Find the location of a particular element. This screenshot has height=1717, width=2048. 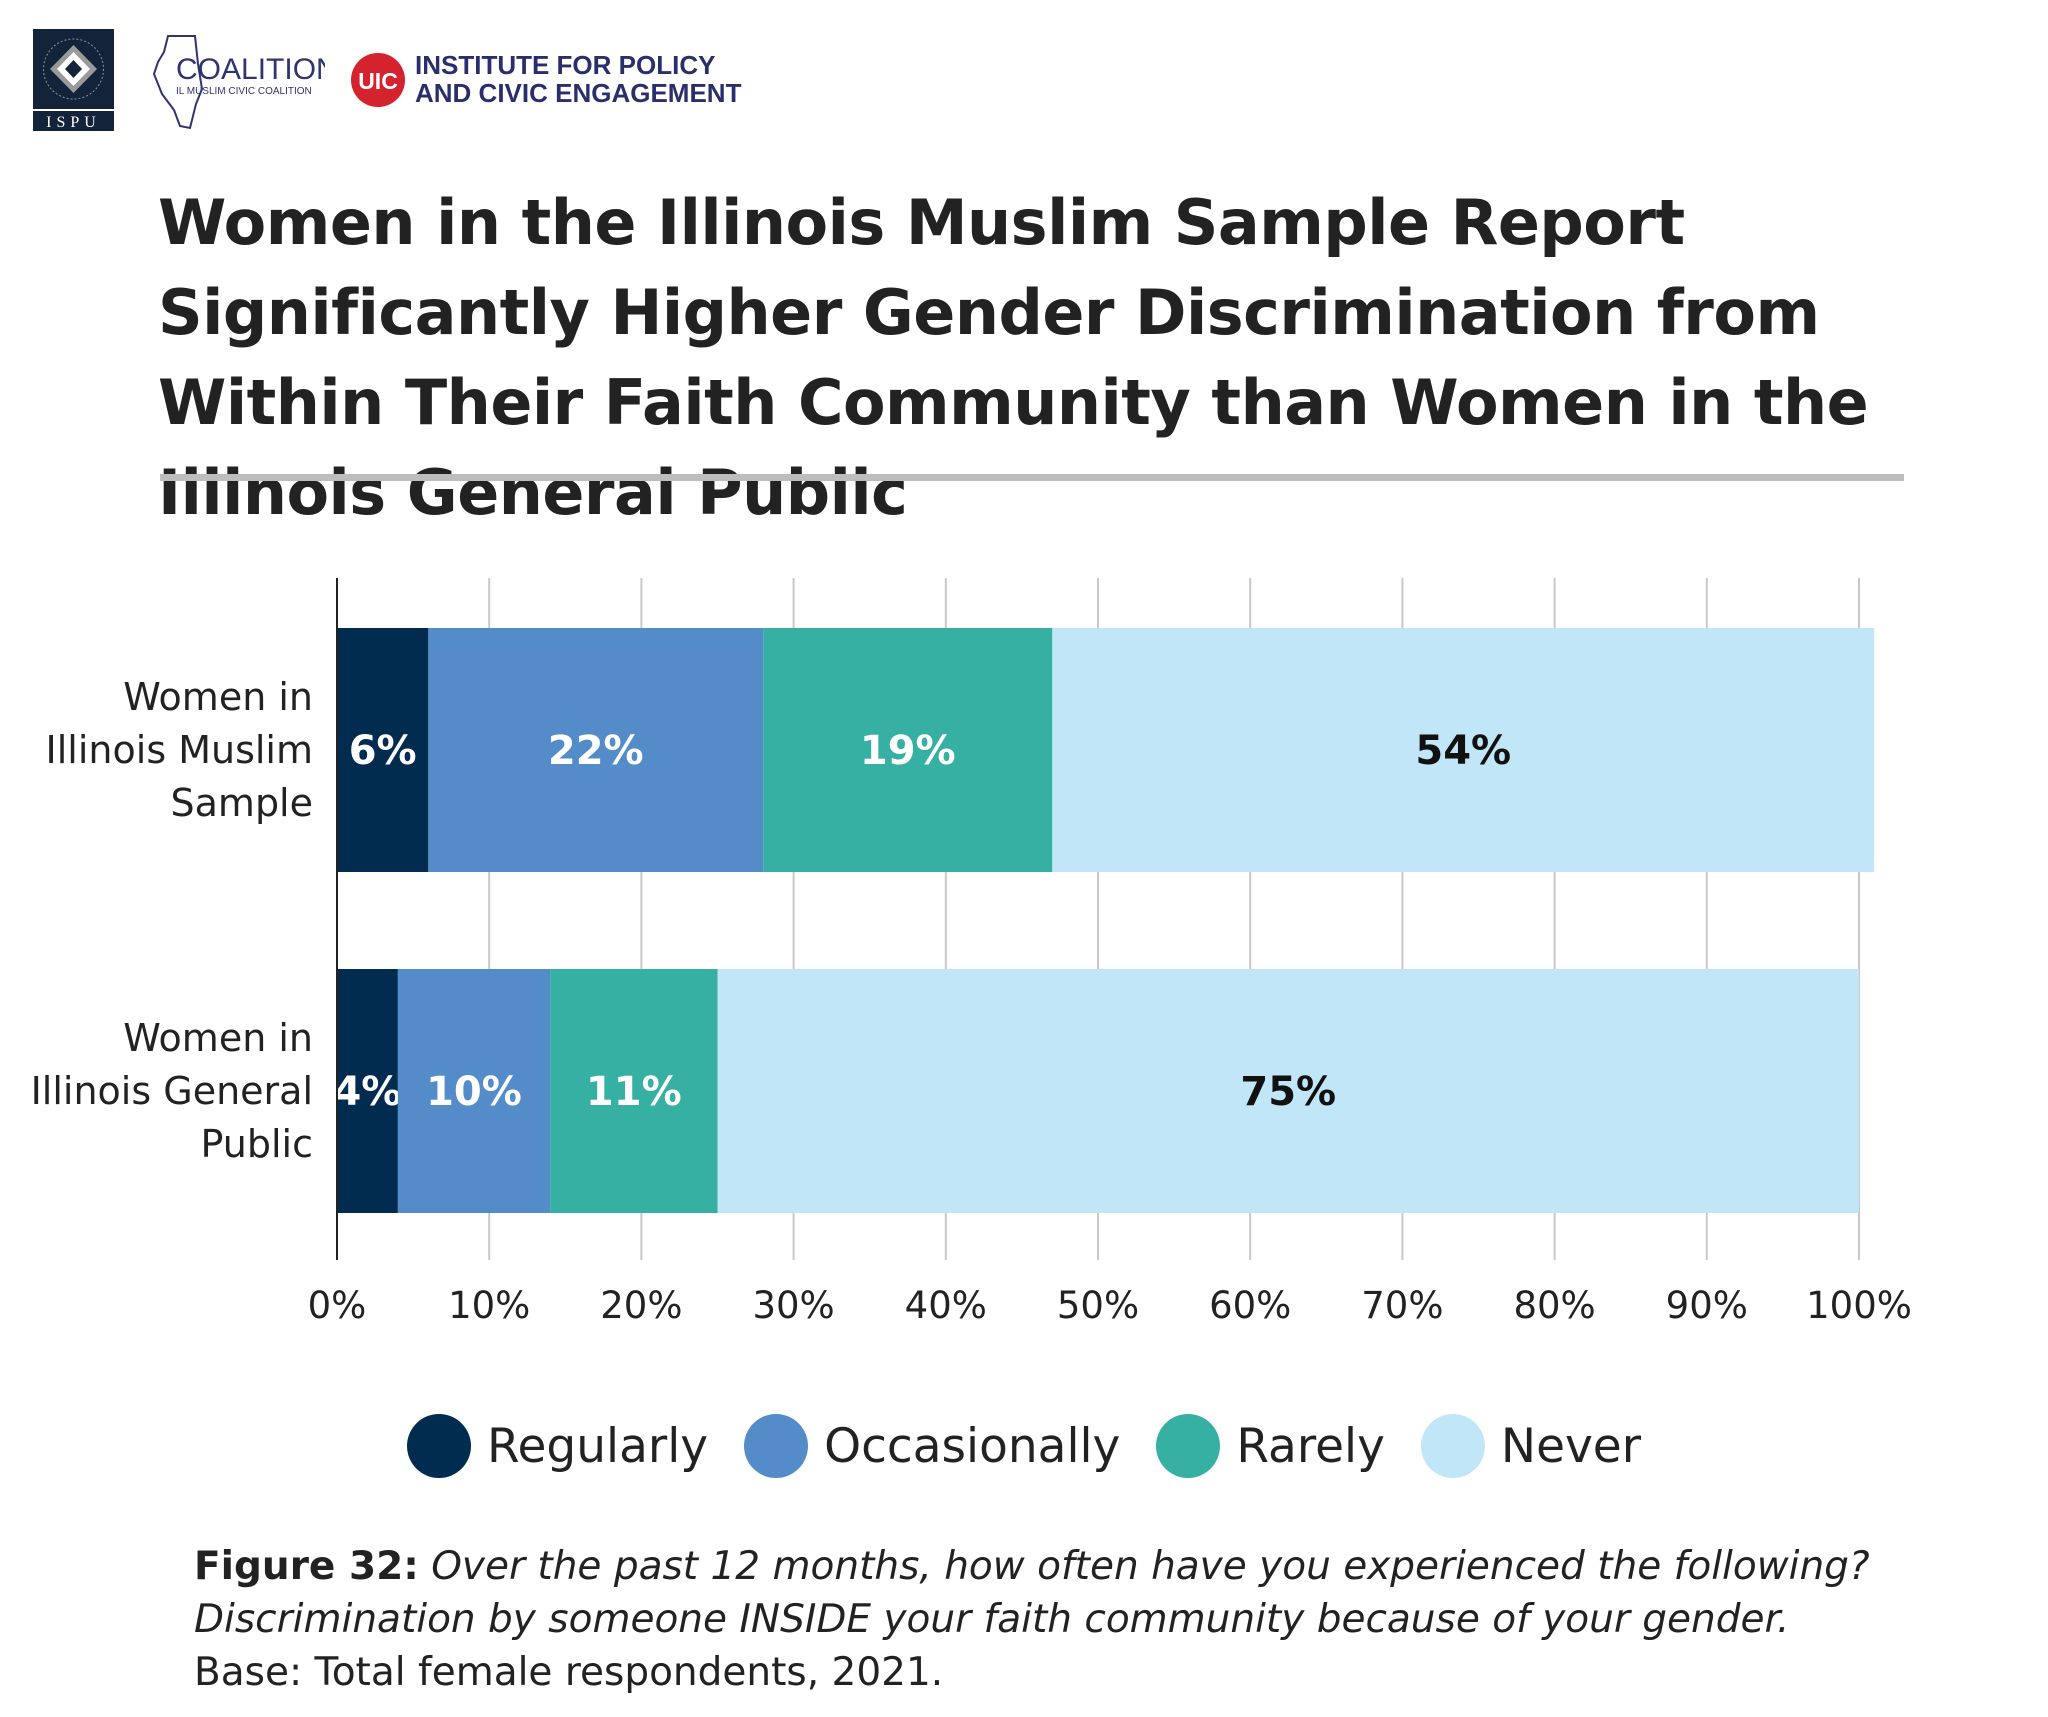

legend-label: Occasionally is located at coordinates (972, 1446).